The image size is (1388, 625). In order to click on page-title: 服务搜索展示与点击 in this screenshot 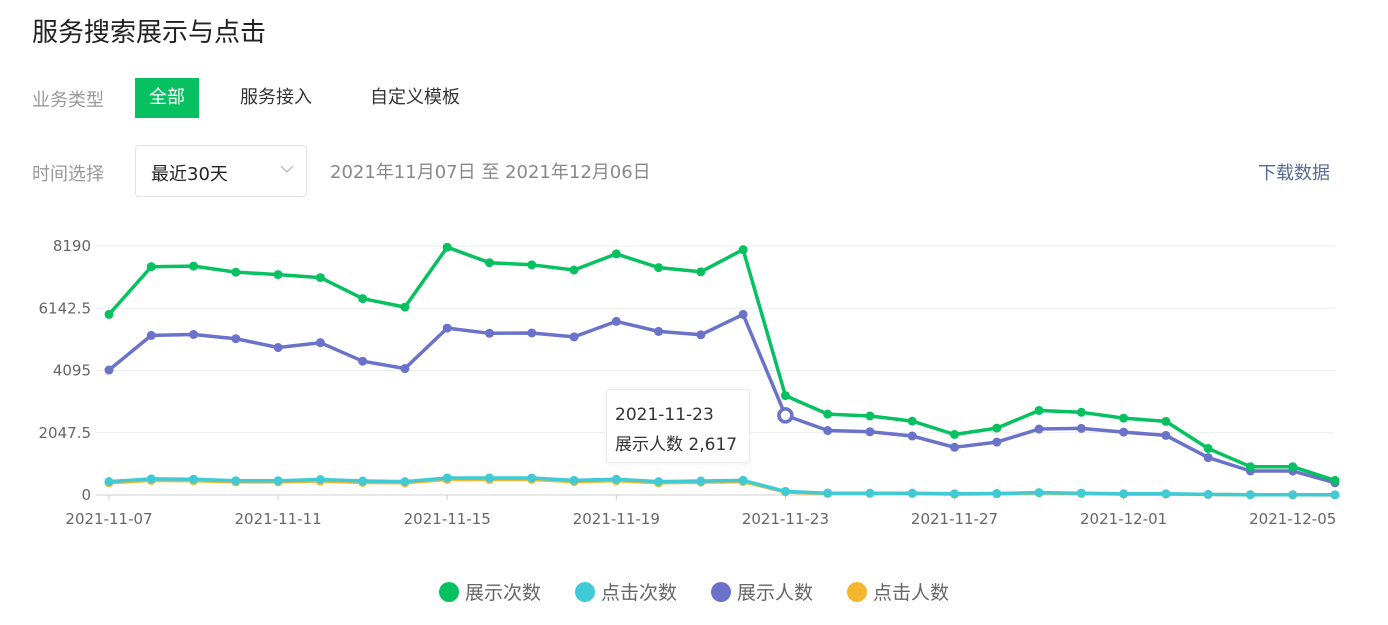, I will do `click(149, 33)`.